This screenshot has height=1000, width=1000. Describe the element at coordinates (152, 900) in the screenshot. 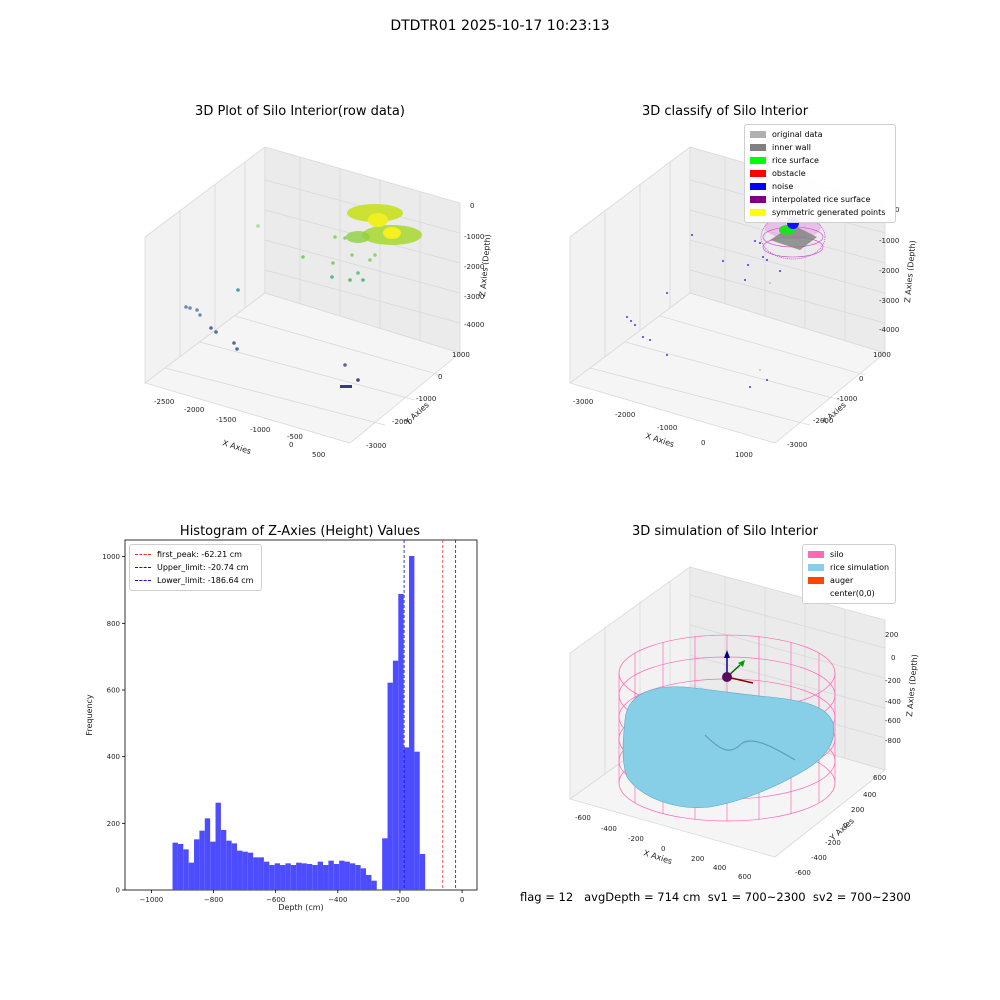

I see `x-tick-label: −1000` at that location.